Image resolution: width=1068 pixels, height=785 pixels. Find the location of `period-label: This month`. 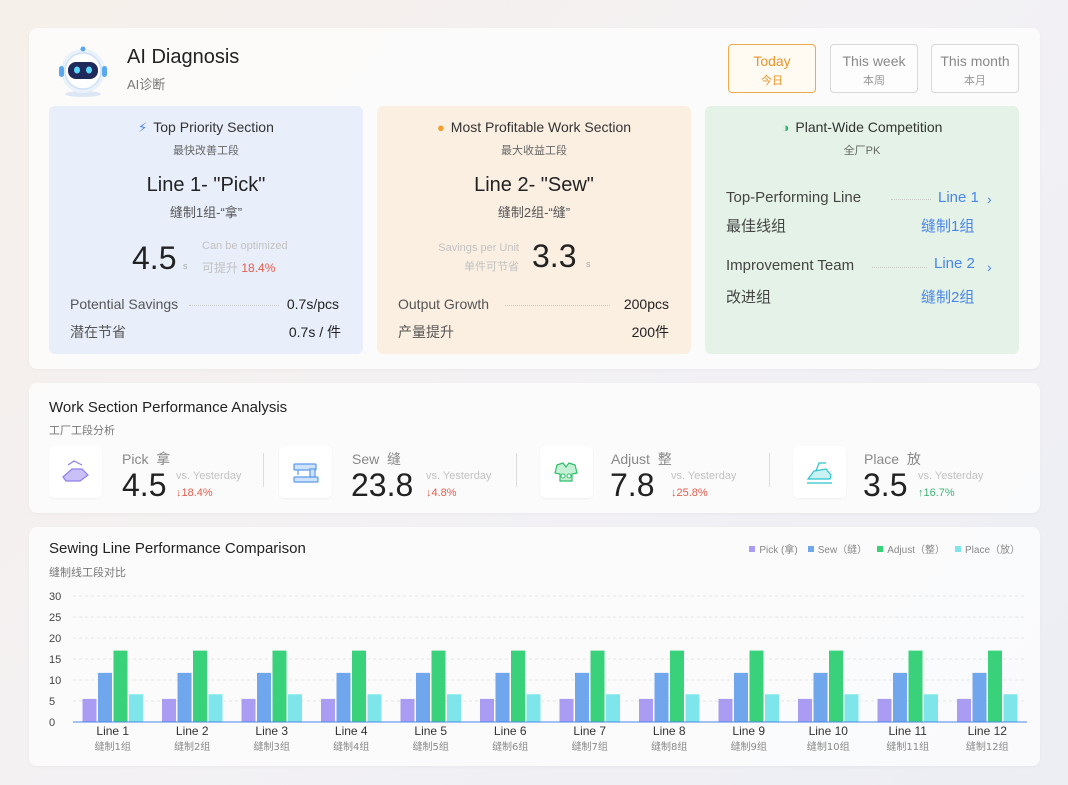

period-label: This month is located at coordinates (975, 61).